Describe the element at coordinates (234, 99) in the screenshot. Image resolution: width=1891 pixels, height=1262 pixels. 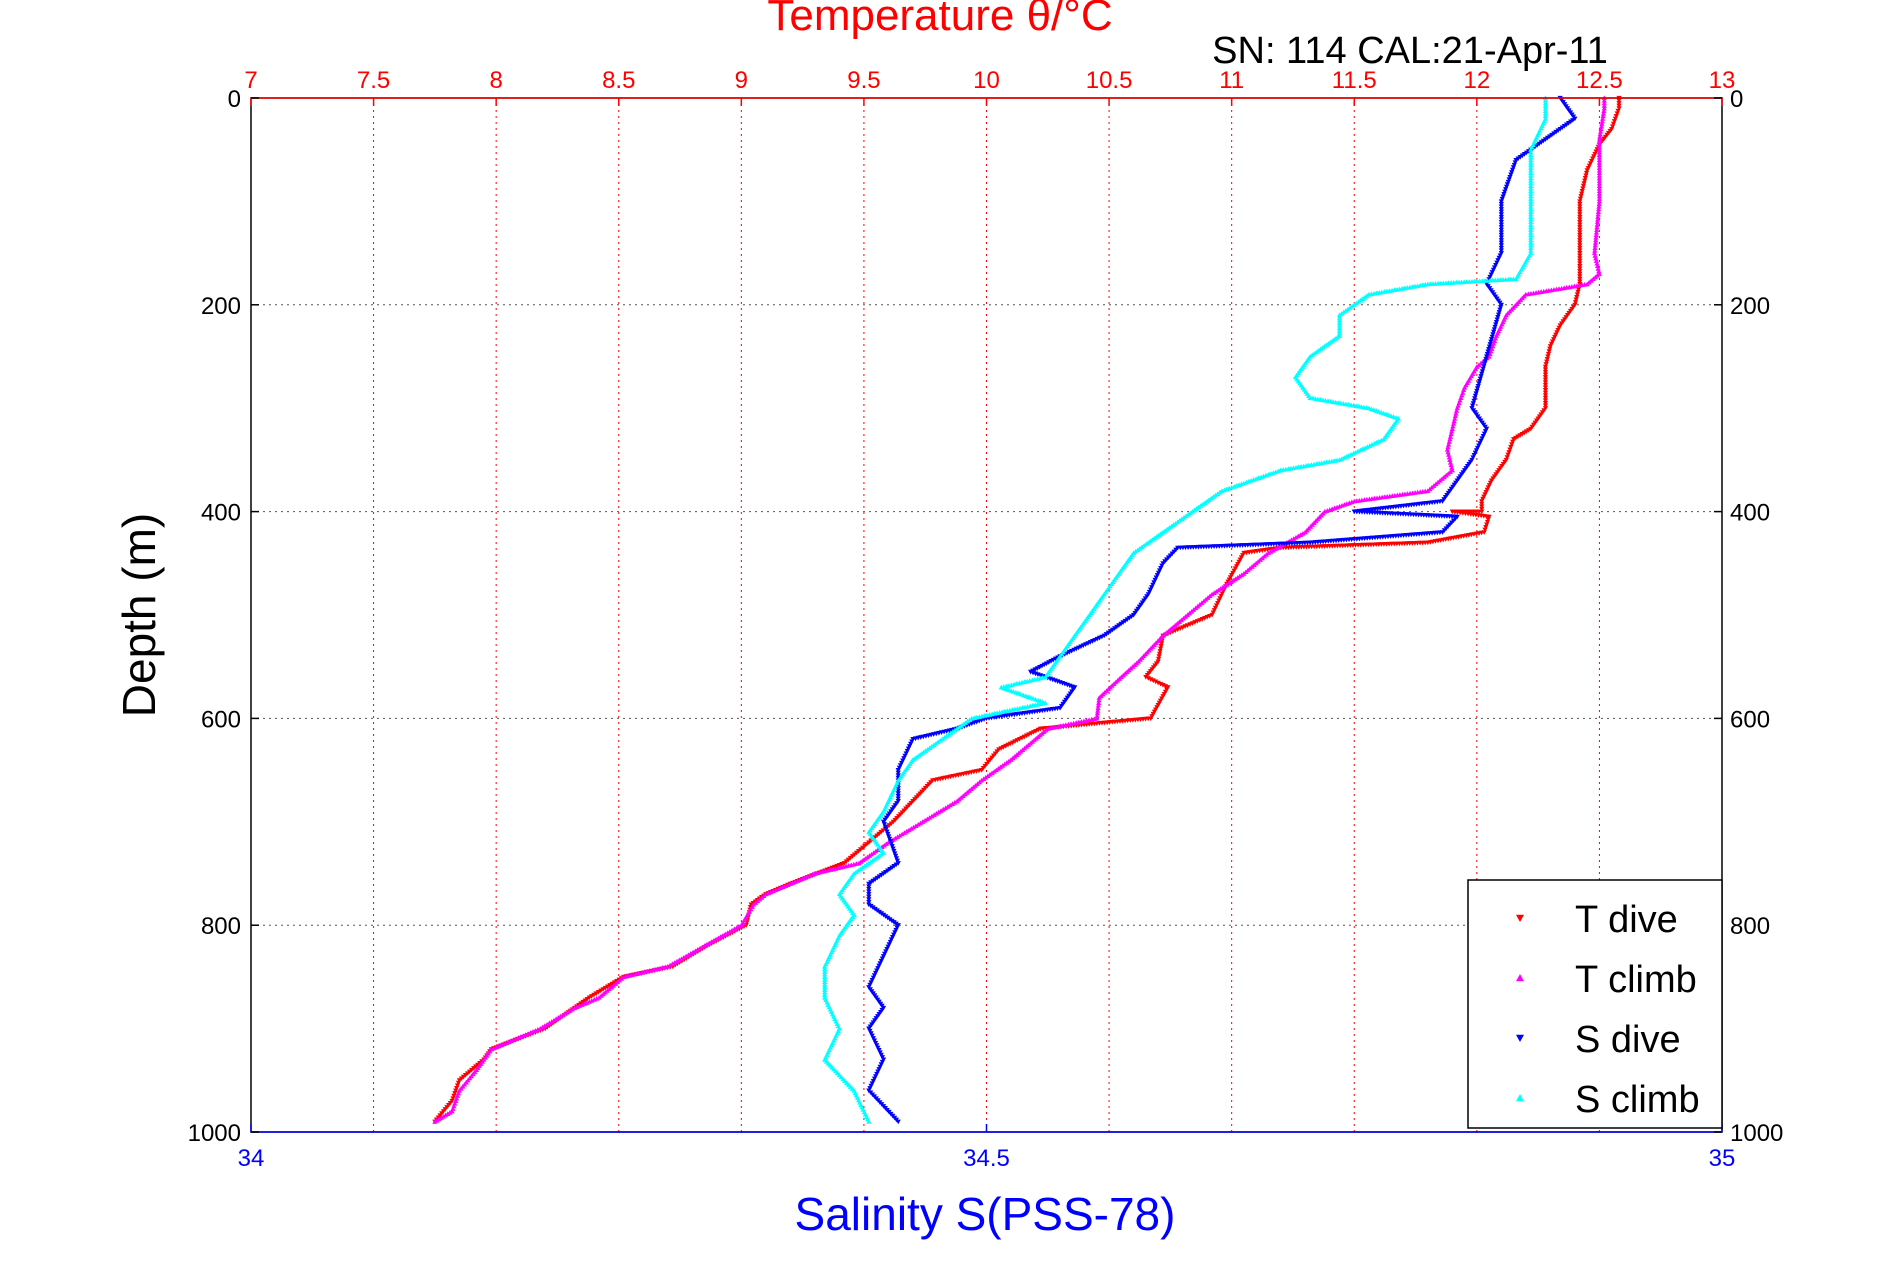
I see `y-axis-tick-label-left: 0` at that location.